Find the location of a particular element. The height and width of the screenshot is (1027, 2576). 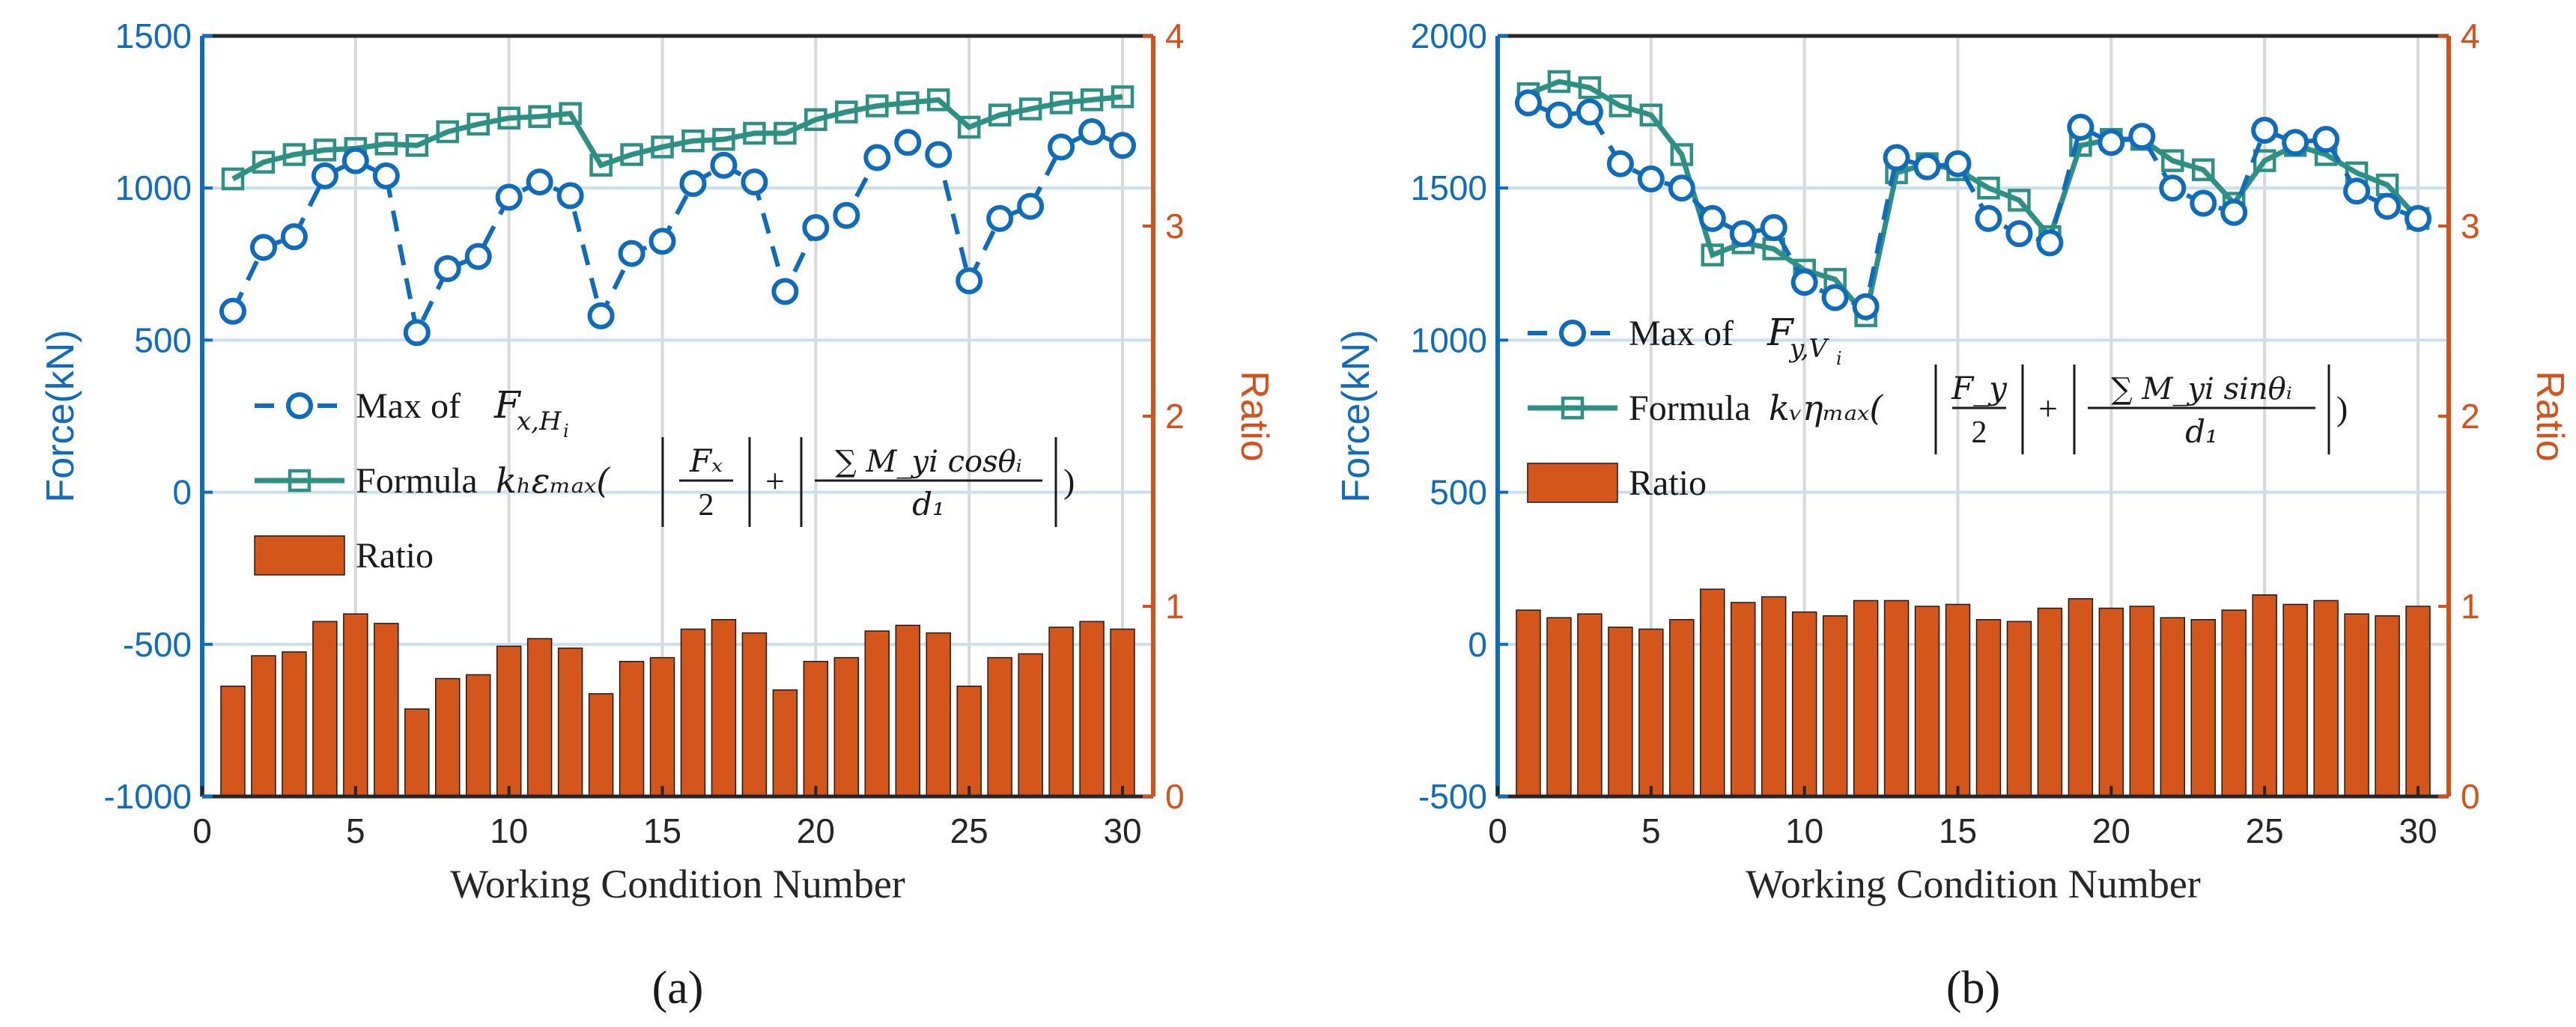

x-tick-label: 20 is located at coordinates (816, 830).